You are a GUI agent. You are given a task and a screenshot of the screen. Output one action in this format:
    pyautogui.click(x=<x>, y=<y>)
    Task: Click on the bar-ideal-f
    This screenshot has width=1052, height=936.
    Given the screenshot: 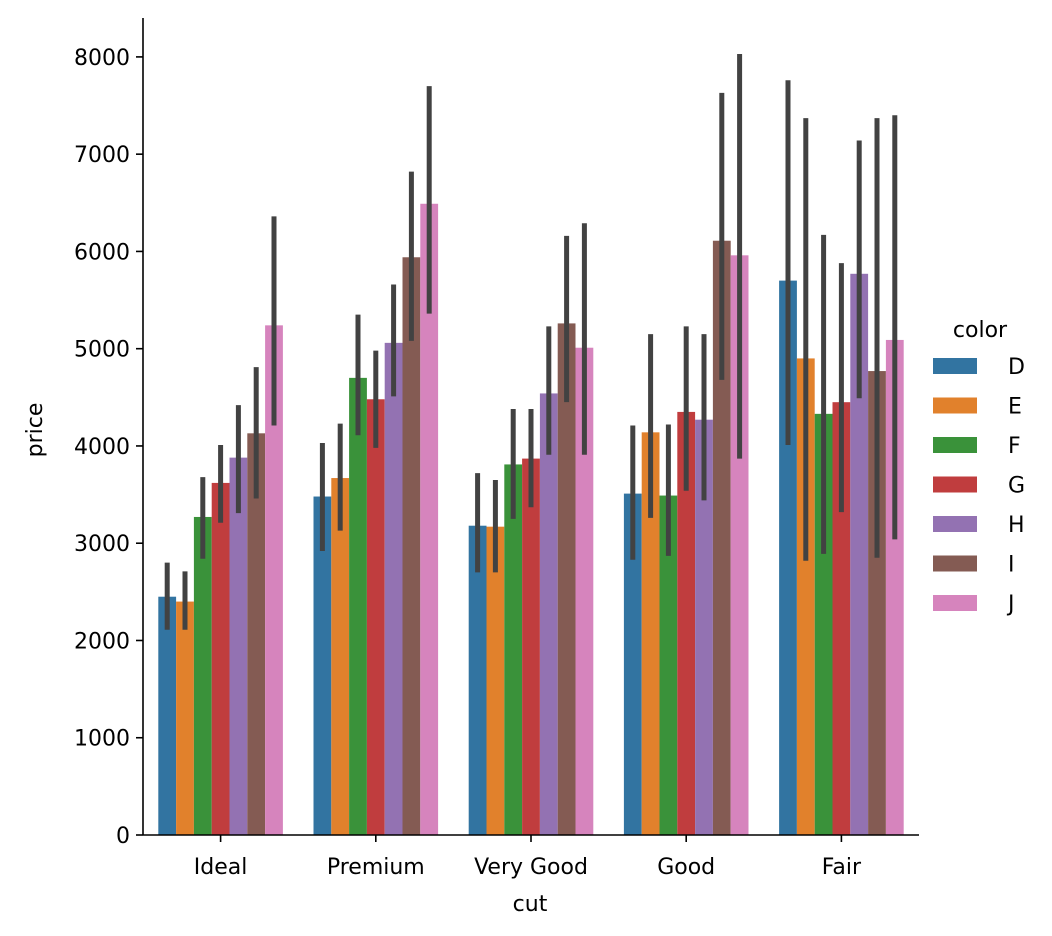 What is the action you would take?
    pyautogui.click(x=202, y=675)
    